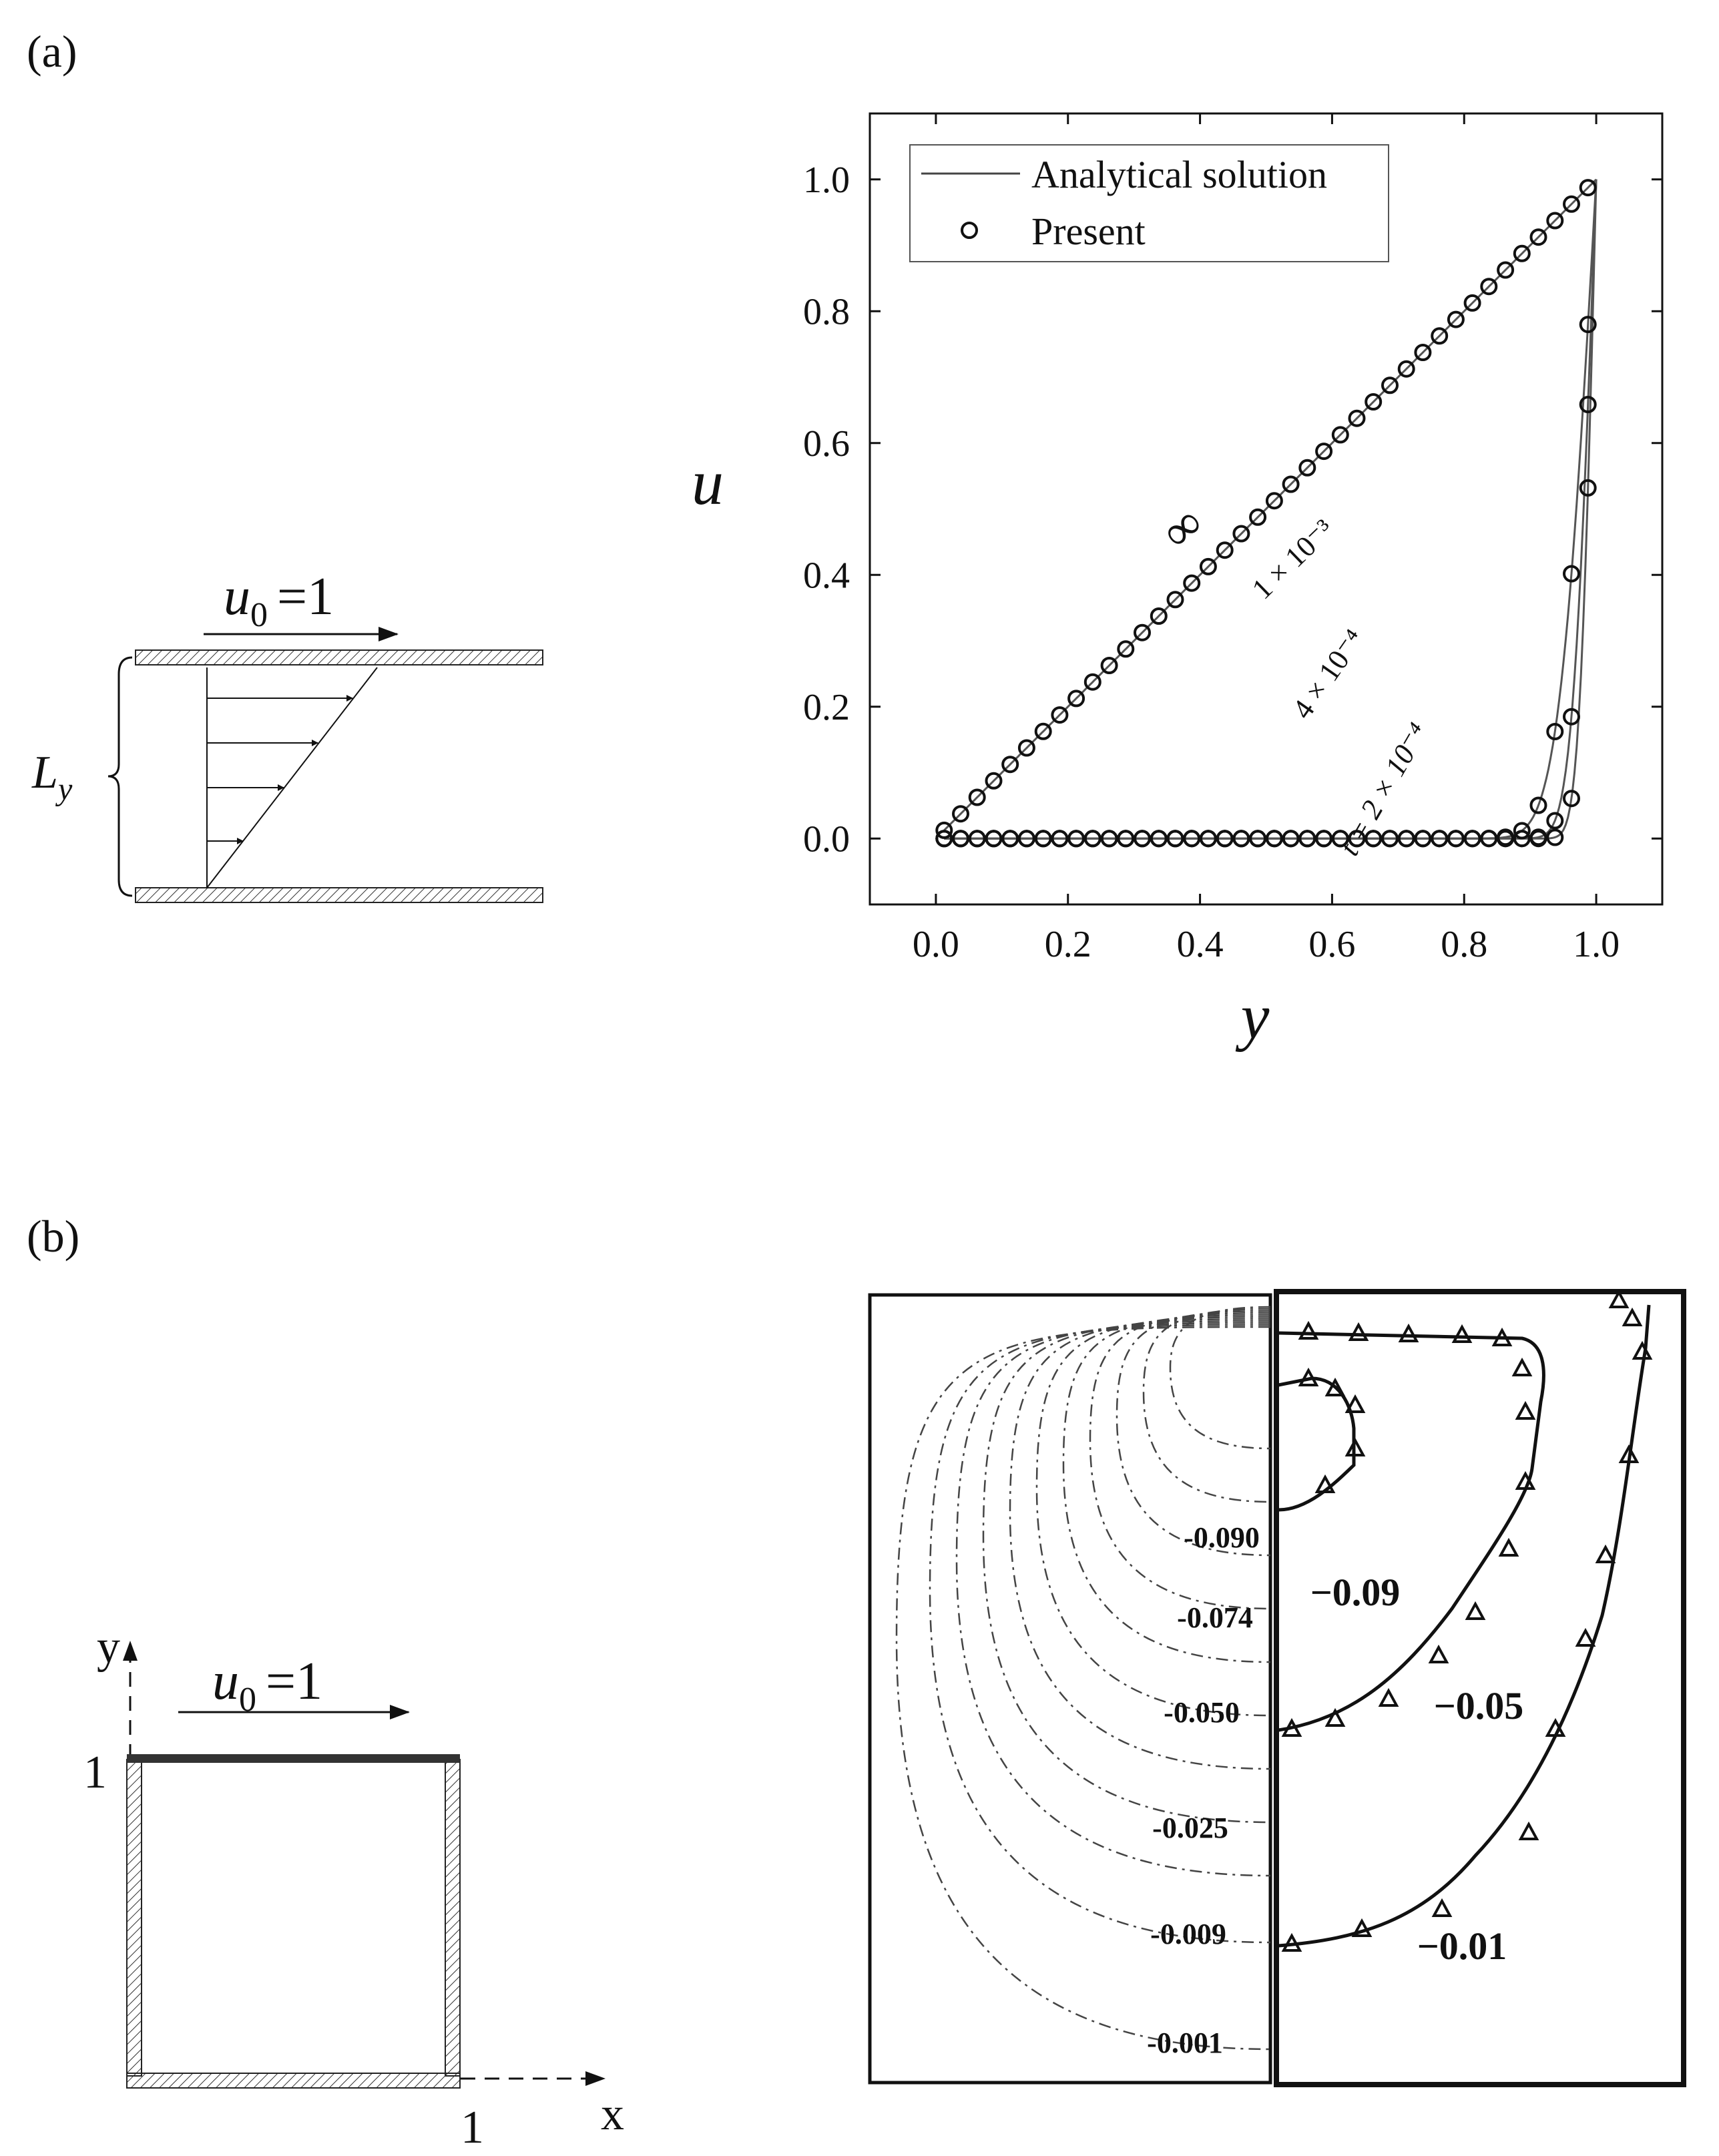 Image resolution: width=1719 pixels, height=2156 pixels. I want to click on left-contour-frame, so click(1070, 1689).